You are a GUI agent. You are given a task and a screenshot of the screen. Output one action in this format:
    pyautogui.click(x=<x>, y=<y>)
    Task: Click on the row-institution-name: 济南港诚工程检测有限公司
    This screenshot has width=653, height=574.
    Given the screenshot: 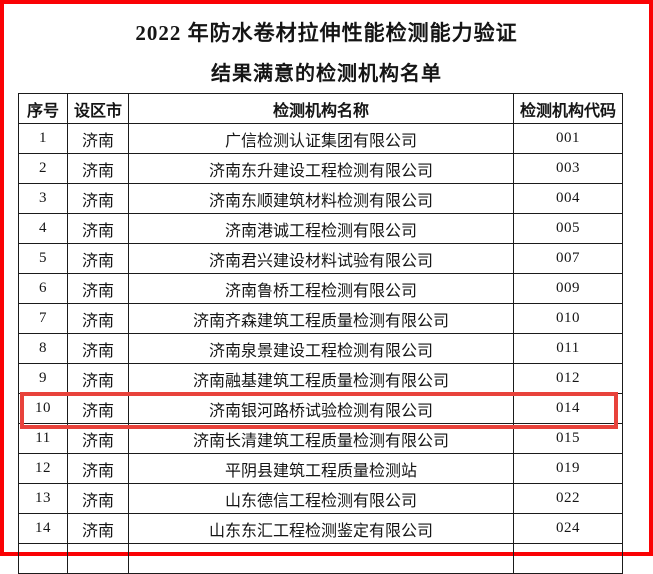 What is the action you would take?
    pyautogui.click(x=321, y=228)
    